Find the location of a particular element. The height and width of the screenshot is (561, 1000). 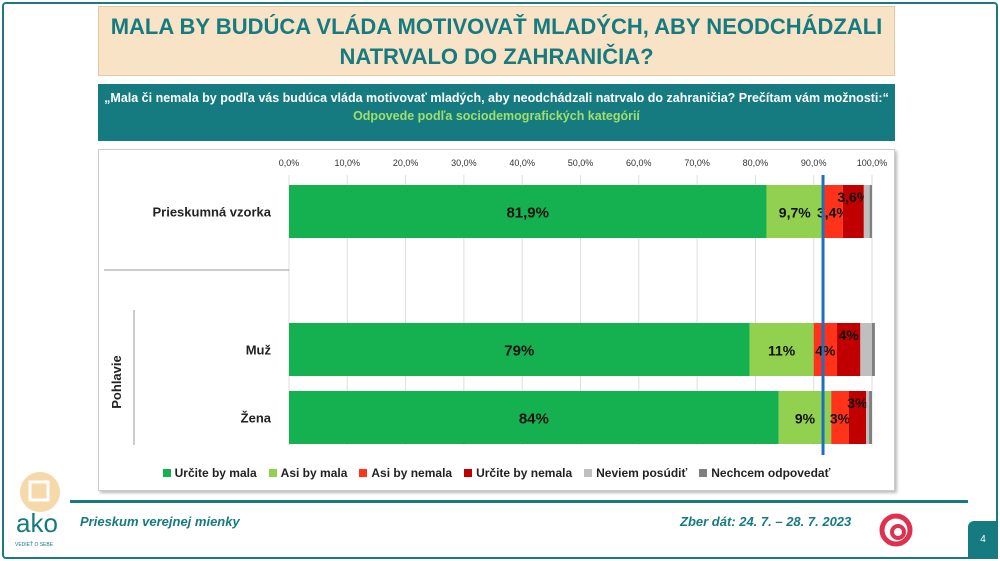

tick-label: 30,0% is located at coordinates (464, 163).